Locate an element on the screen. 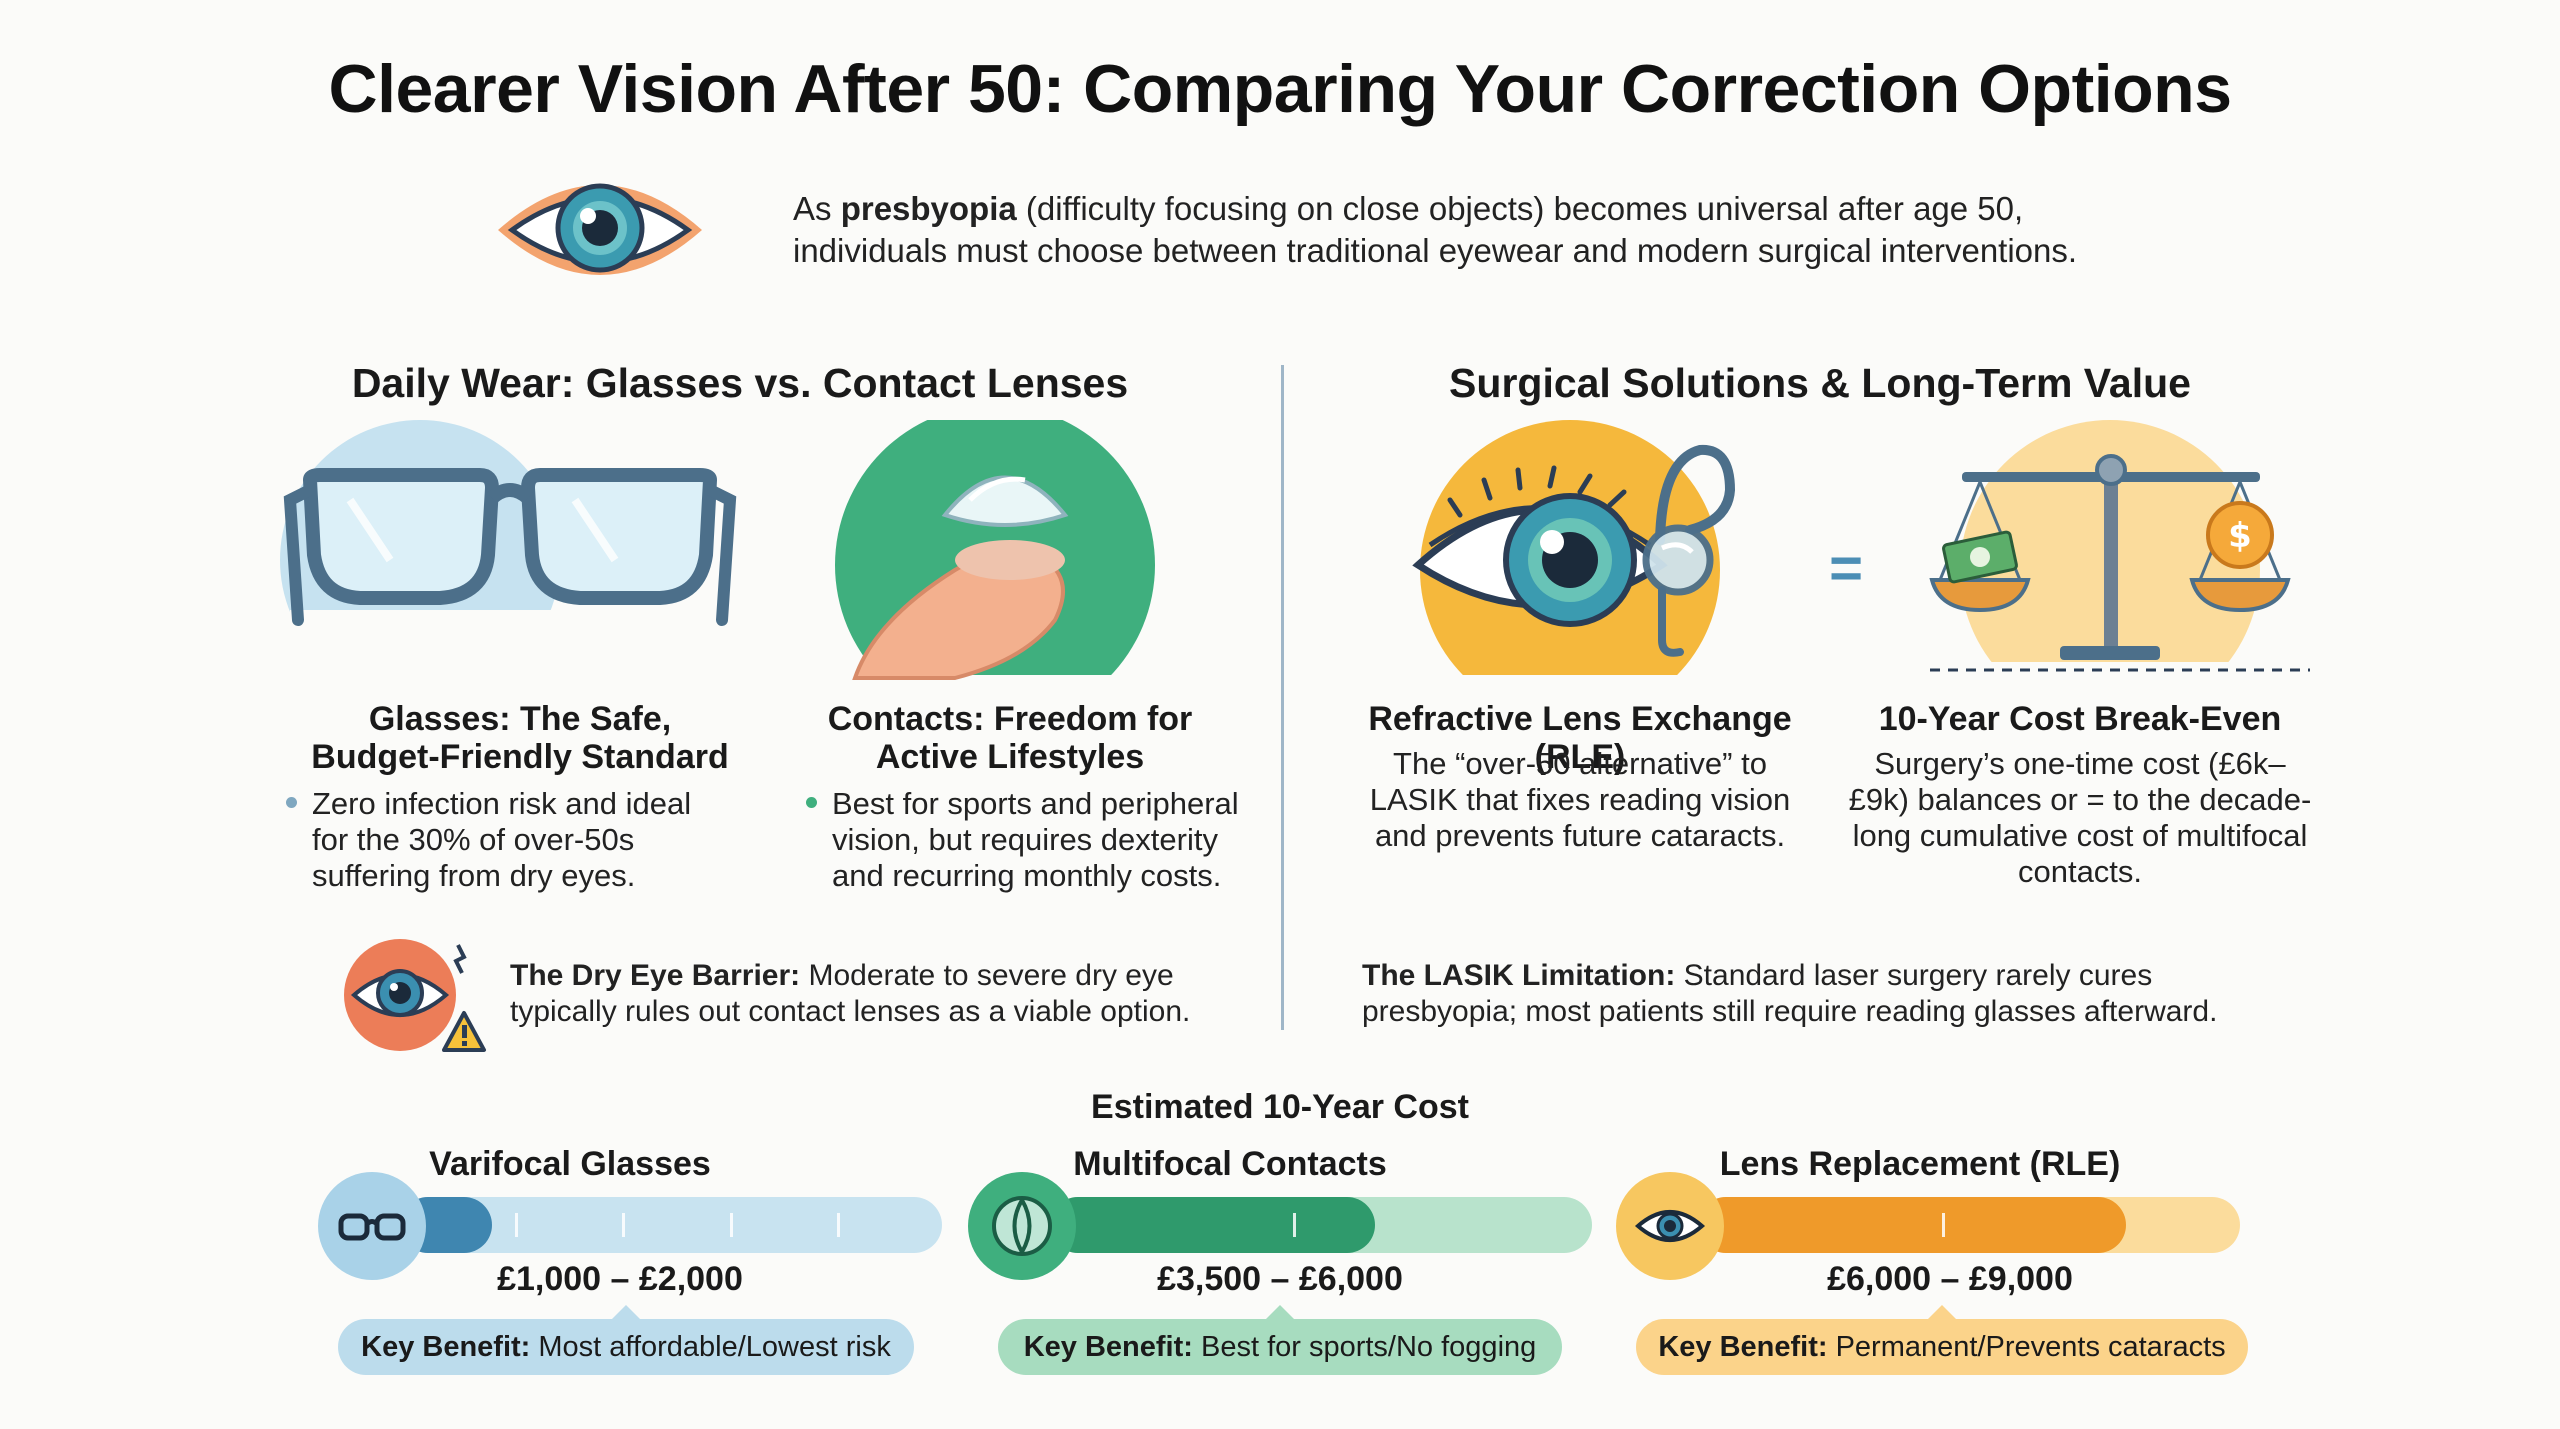 The image size is (2560, 1429). glasses-illustration is located at coordinates (510, 560).